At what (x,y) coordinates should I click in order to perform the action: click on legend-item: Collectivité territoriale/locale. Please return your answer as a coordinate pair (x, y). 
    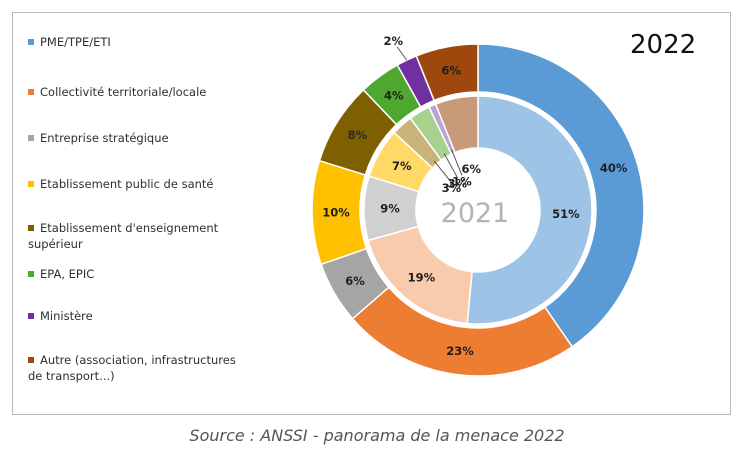
    Looking at the image, I should click on (153, 92).